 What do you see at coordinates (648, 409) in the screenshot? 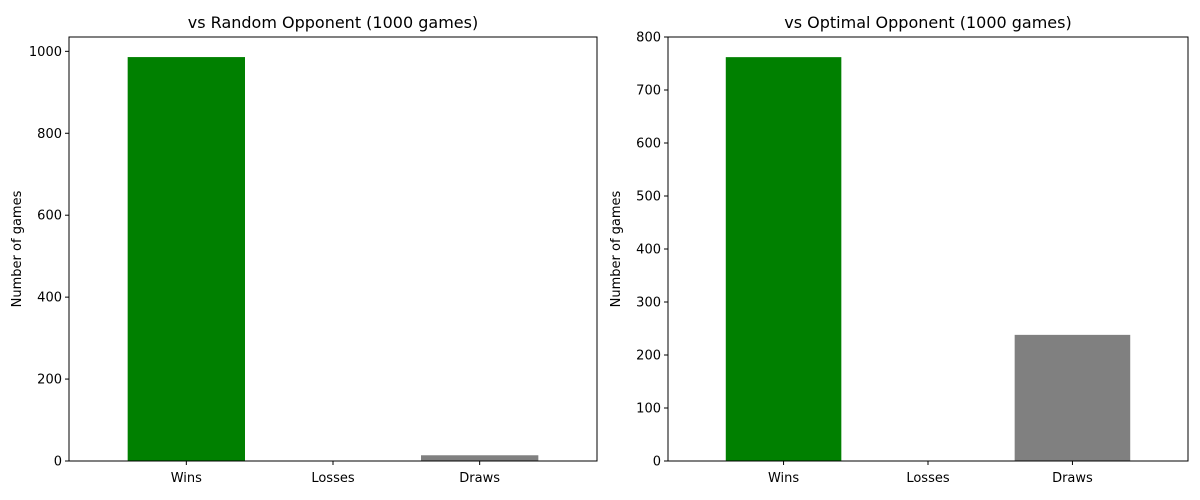
I see `y-tick-label: 100` at bounding box center [648, 409].